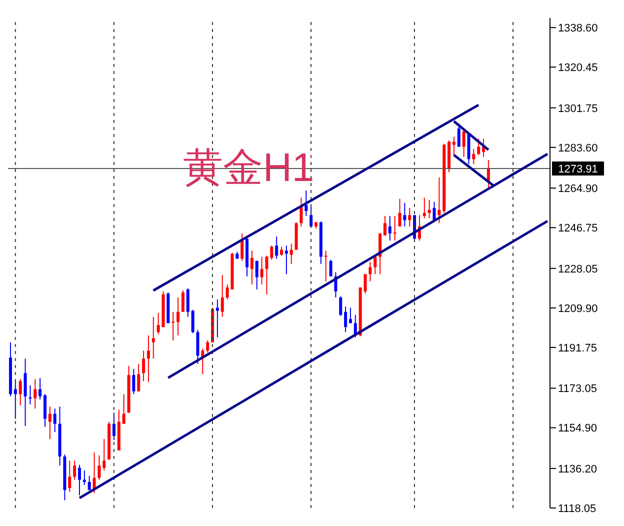 The width and height of the screenshot is (624, 526). What do you see at coordinates (578, 308) in the screenshot?
I see `y-tick-label: 1209.90` at bounding box center [578, 308].